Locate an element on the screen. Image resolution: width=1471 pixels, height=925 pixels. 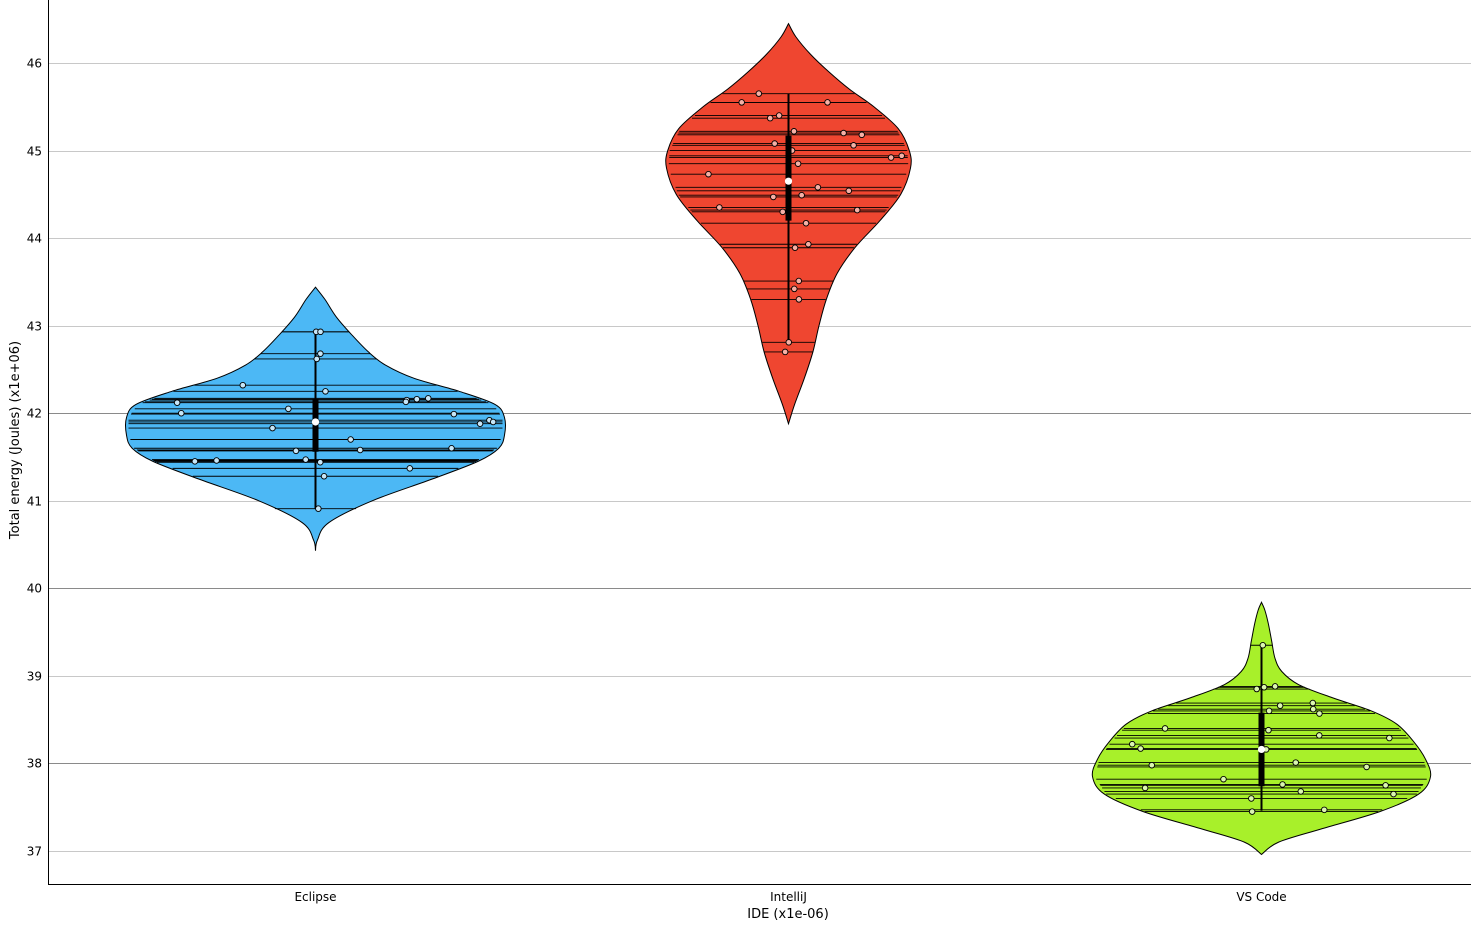
x-tick-label: Eclipse is located at coordinates (315, 897).